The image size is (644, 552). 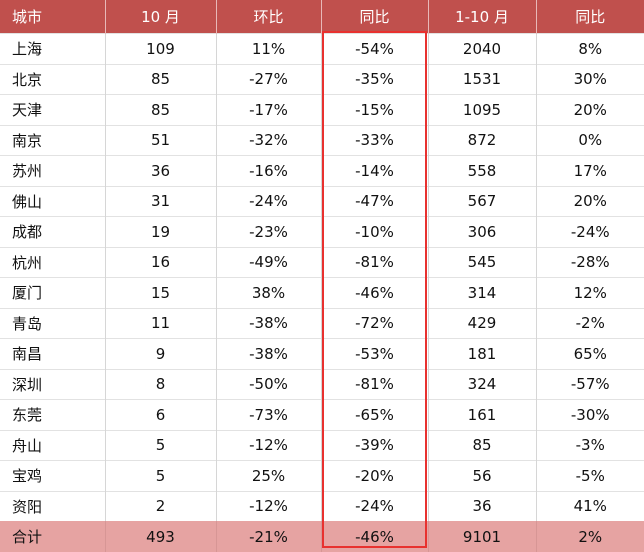 I want to click on cell-ytd: 36, so click(x=482, y=506).